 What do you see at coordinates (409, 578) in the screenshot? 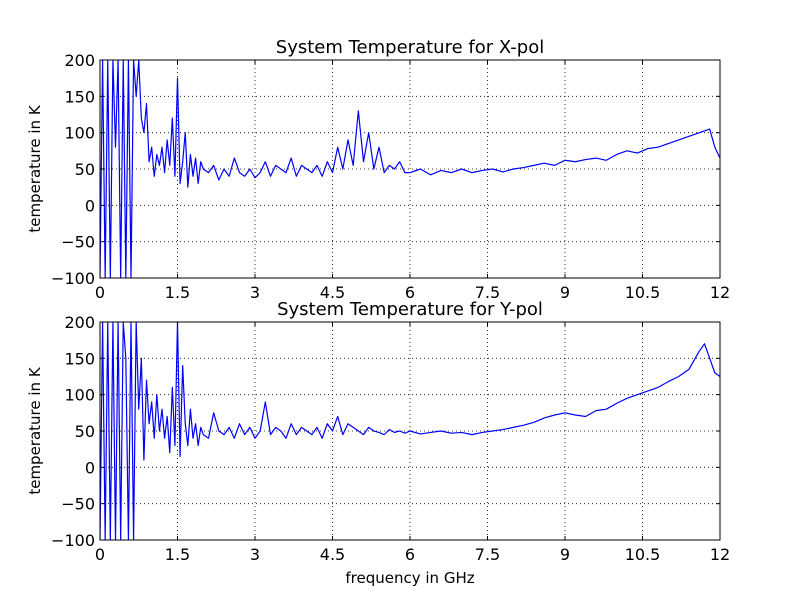
I see `x-axis-label: frequency in GHz` at bounding box center [409, 578].